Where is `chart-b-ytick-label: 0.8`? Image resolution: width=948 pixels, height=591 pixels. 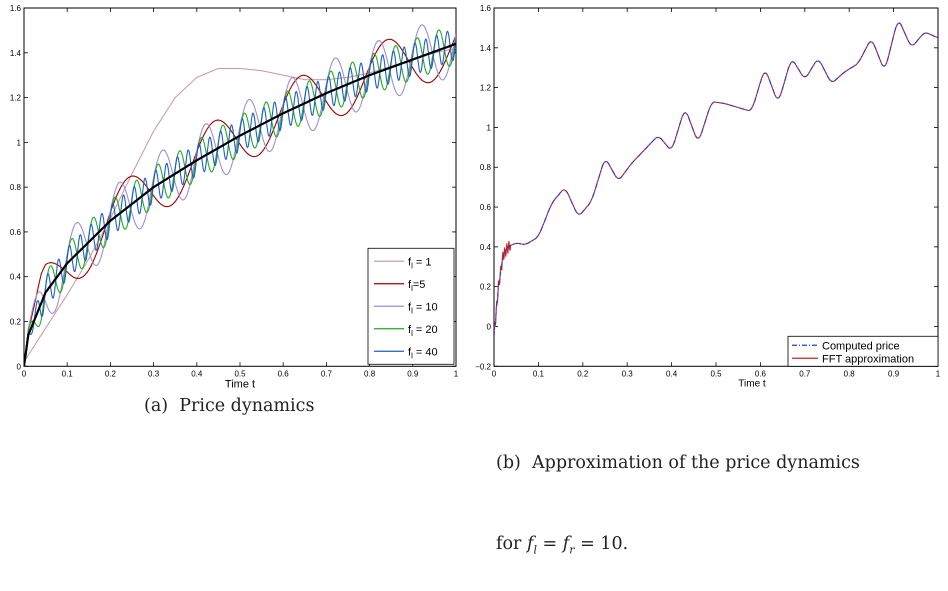 chart-b-ytick-label: 0.8 is located at coordinates (486, 167).